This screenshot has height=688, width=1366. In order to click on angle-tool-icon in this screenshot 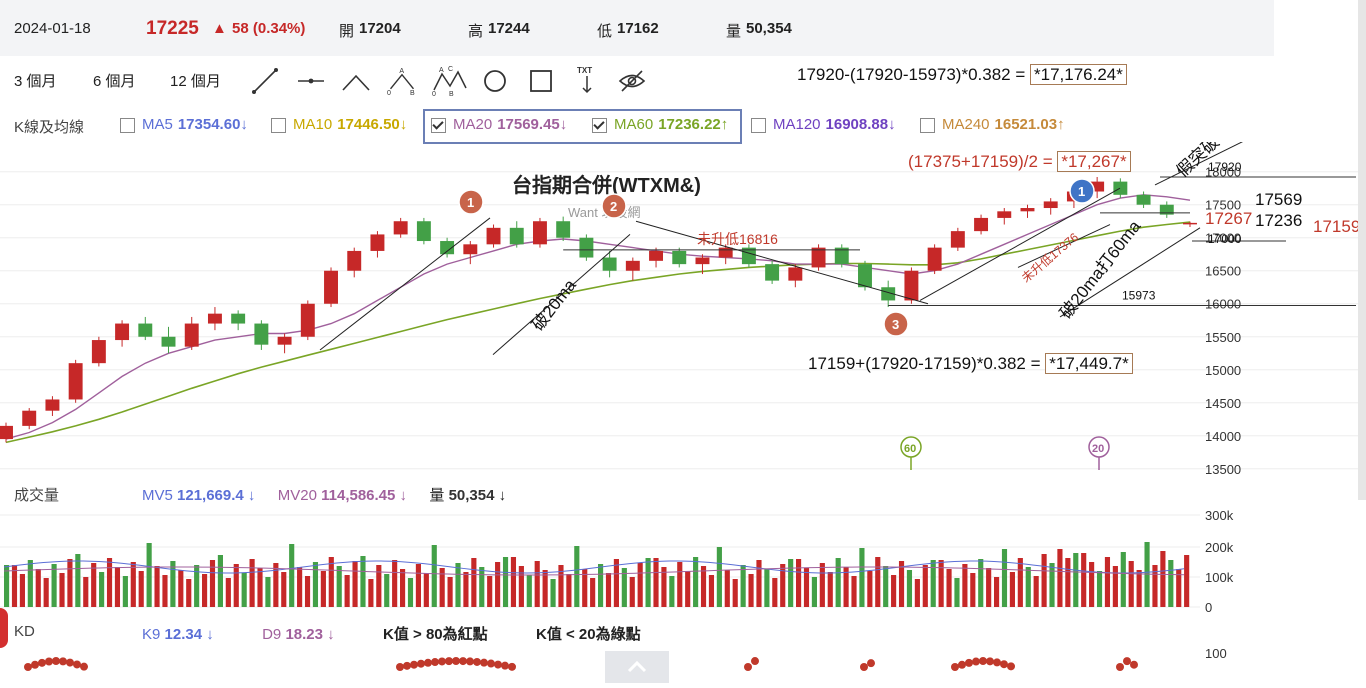, I will do `click(356, 80)`.